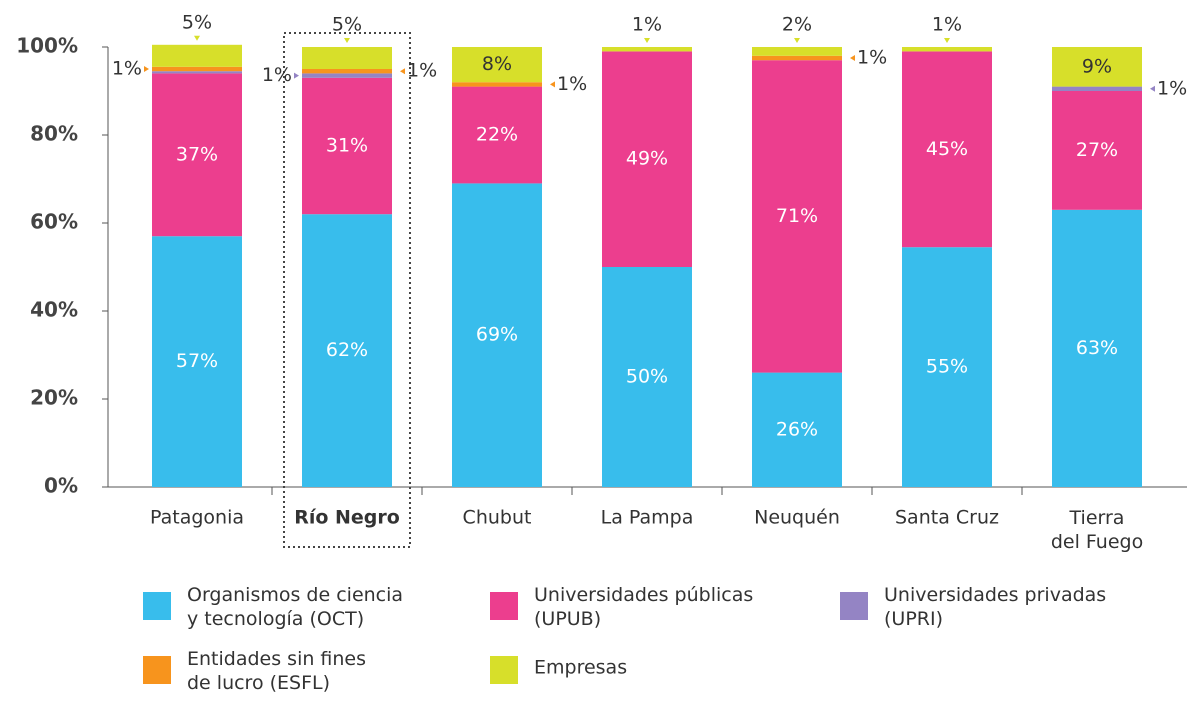 This screenshot has height=703, width=1187. Describe the element at coordinates (647, 518) in the screenshot. I see `x-tick-label: La Pampa` at that location.